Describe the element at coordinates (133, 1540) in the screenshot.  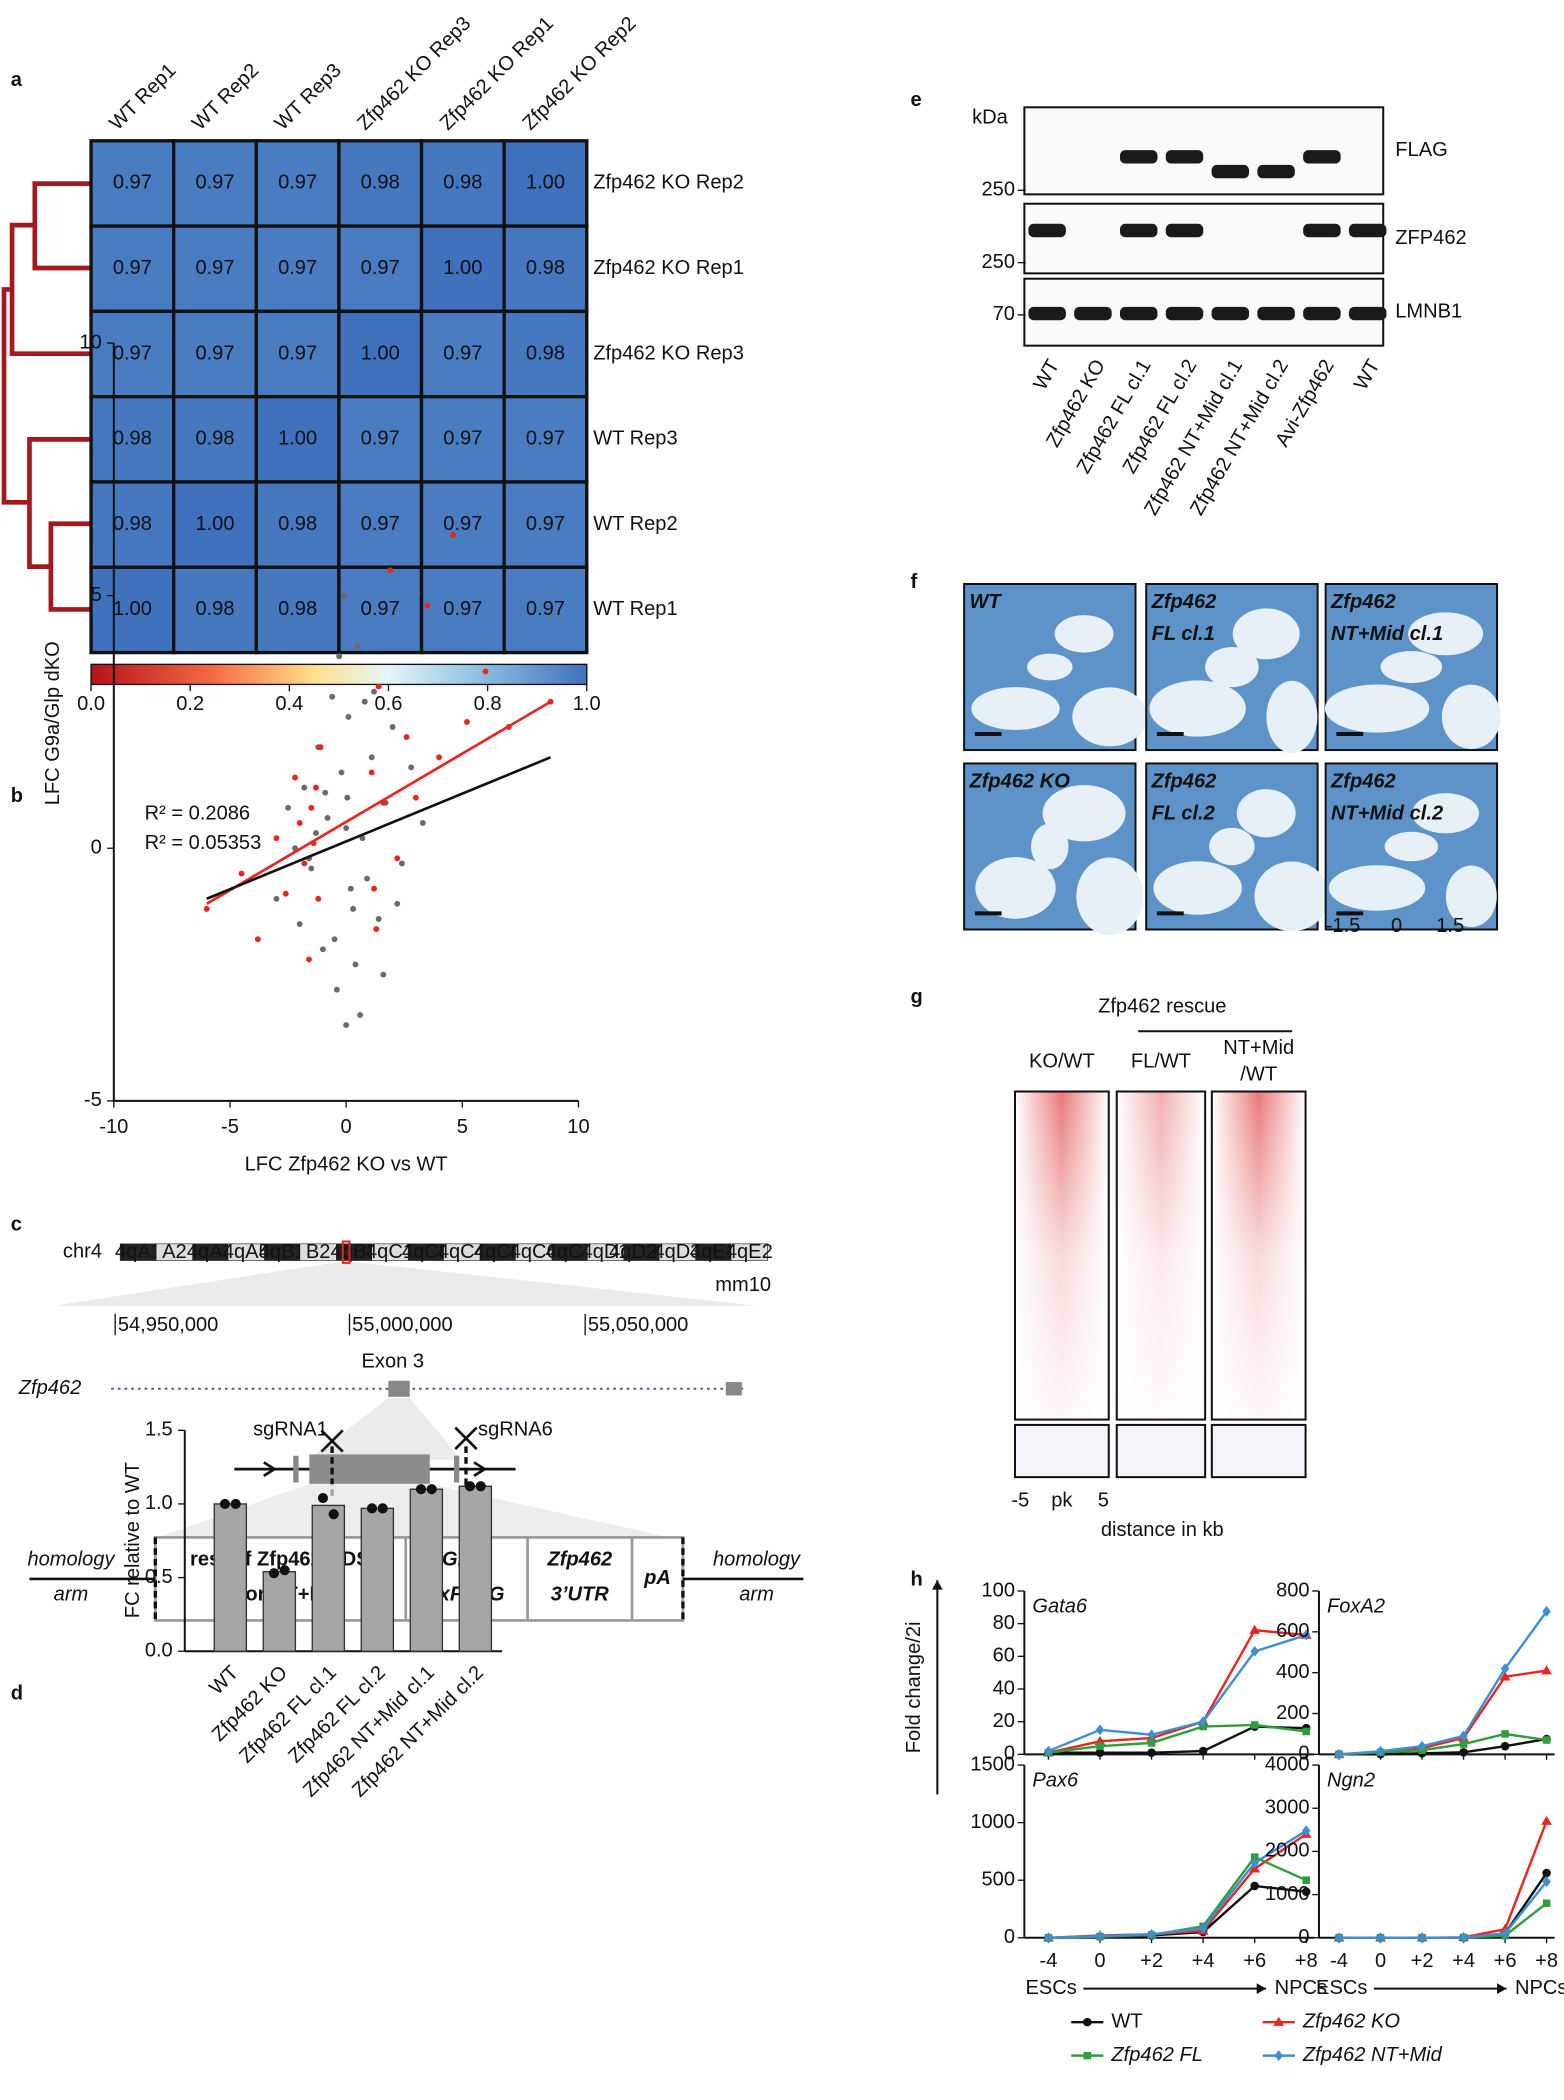
I see `y-axis-label: FC relative to WT` at that location.